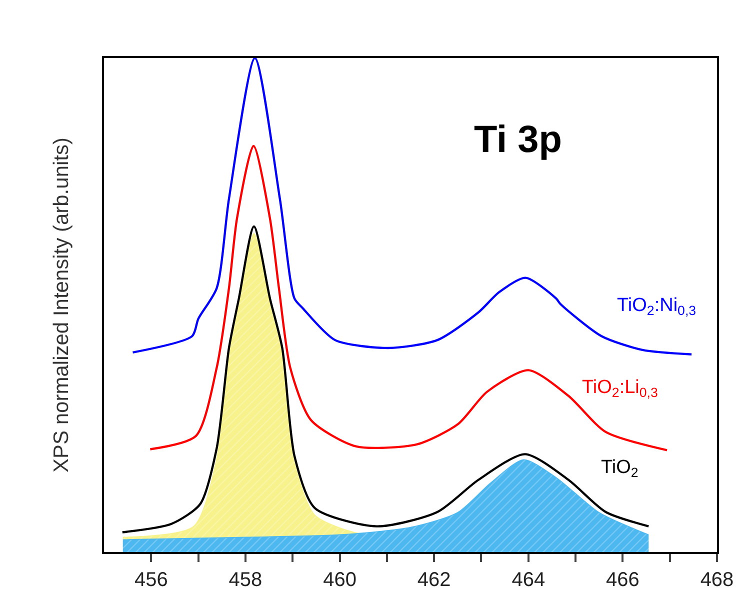  What do you see at coordinates (61, 305) in the screenshot?
I see `y-axis-title: XPS normalized Intensity (arb.units)` at bounding box center [61, 305].